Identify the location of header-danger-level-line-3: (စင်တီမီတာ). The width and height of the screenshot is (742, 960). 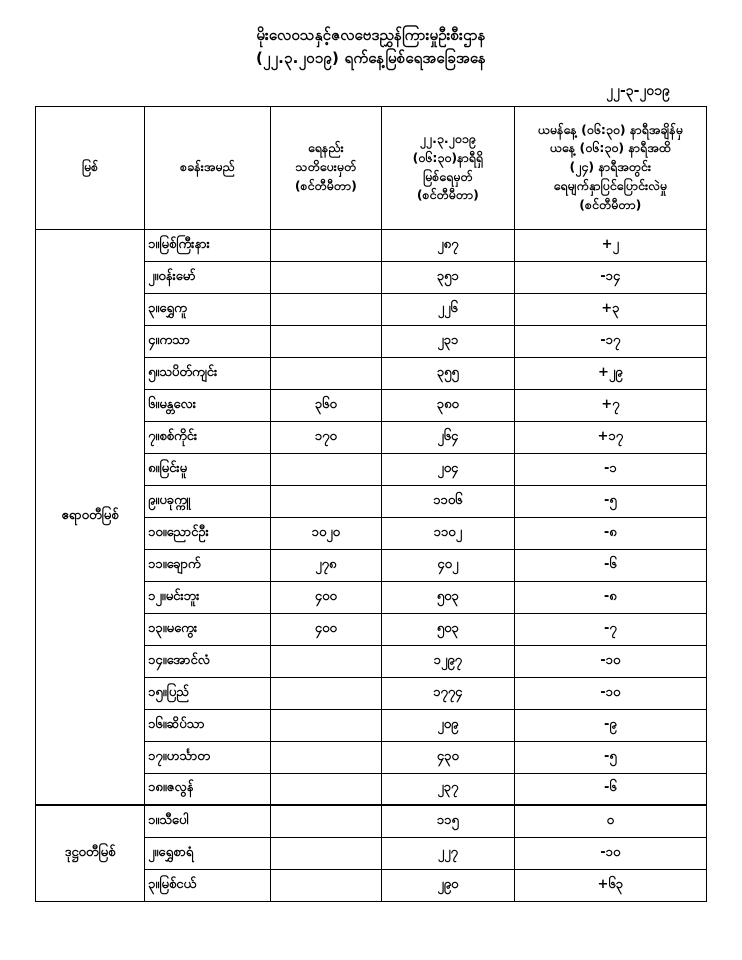
(325, 185).